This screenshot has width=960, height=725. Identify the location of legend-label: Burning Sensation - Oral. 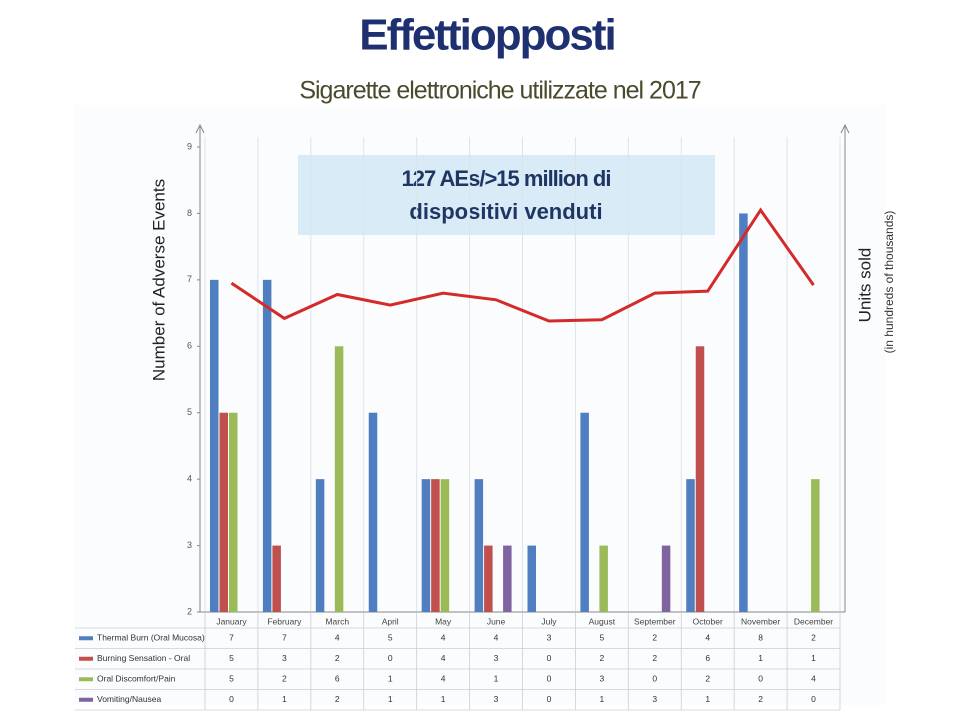
(143, 658).